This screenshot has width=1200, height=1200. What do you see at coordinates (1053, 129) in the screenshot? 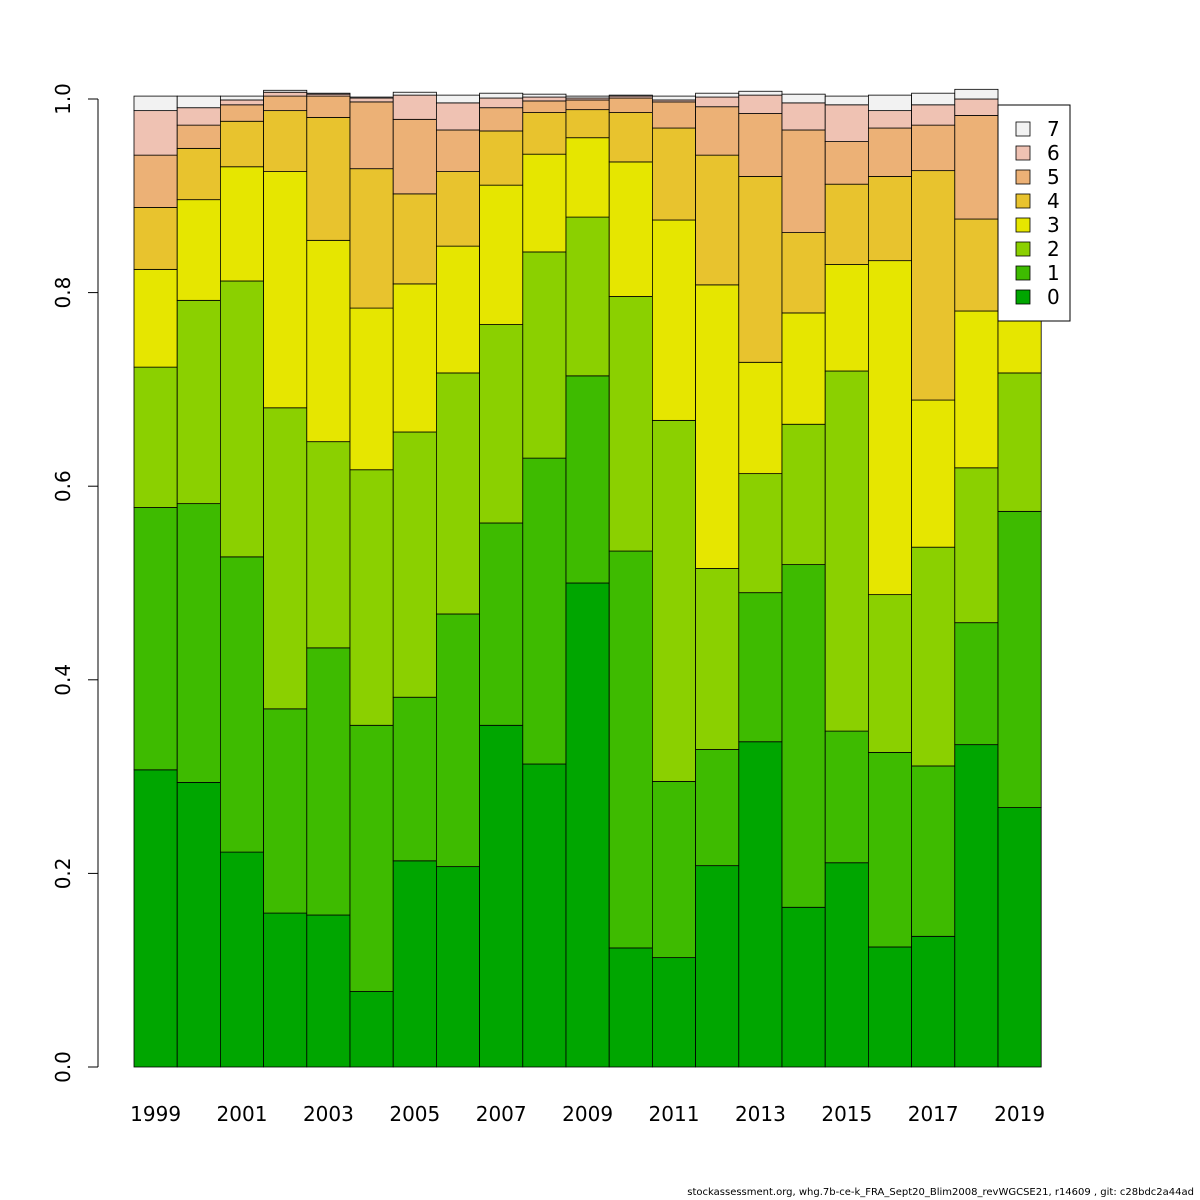
I see `legend-label-age-7: 7` at bounding box center [1053, 129].